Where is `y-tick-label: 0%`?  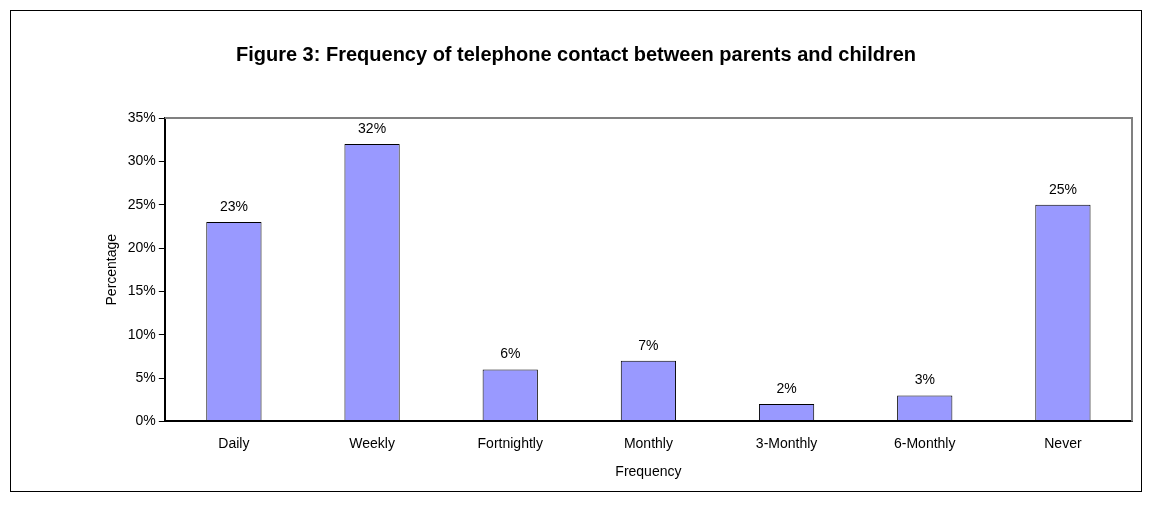
y-tick-label: 0% is located at coordinates (145, 420).